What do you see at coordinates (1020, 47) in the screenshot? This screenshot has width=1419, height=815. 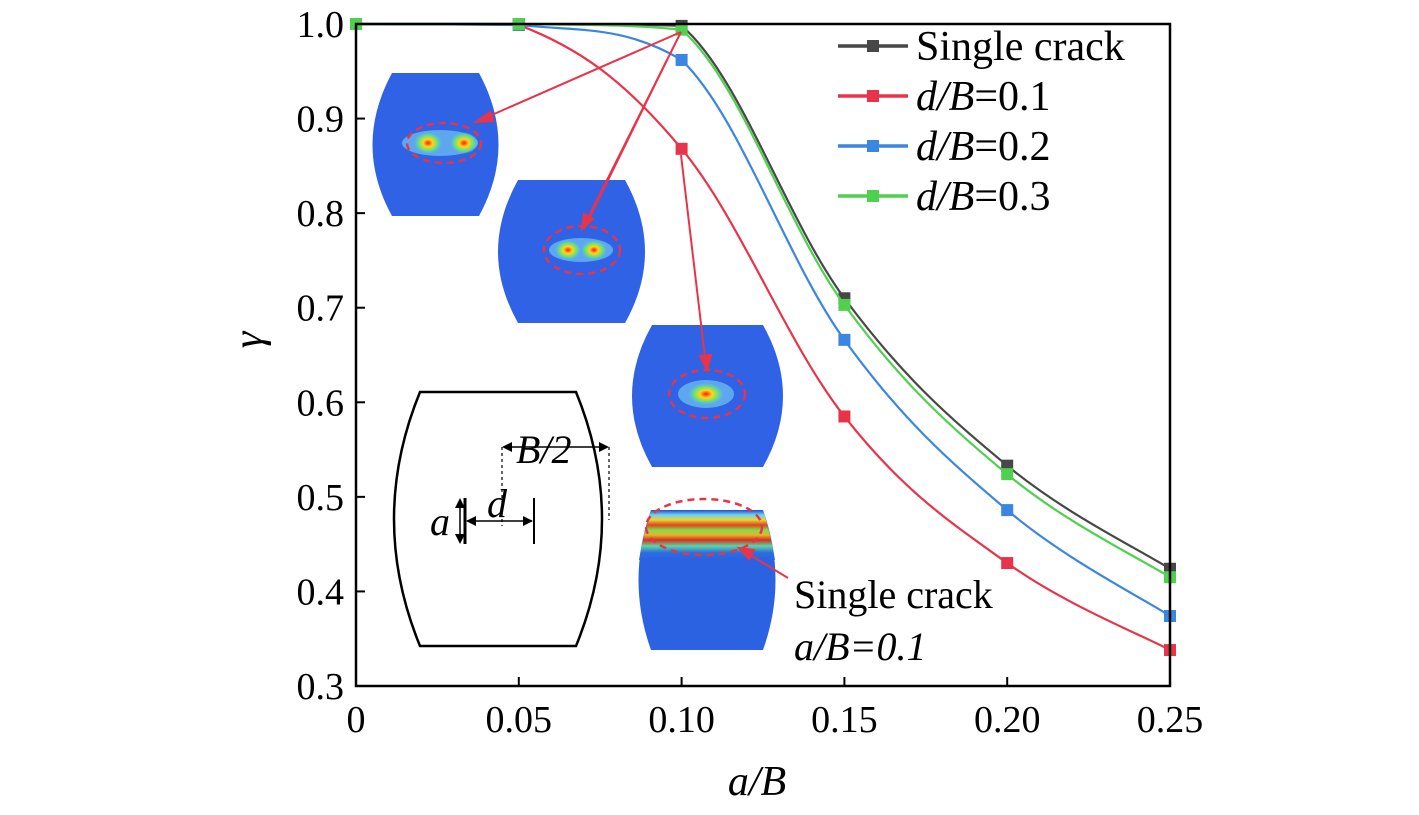 I see `legend-label: Single crack` at bounding box center [1020, 47].